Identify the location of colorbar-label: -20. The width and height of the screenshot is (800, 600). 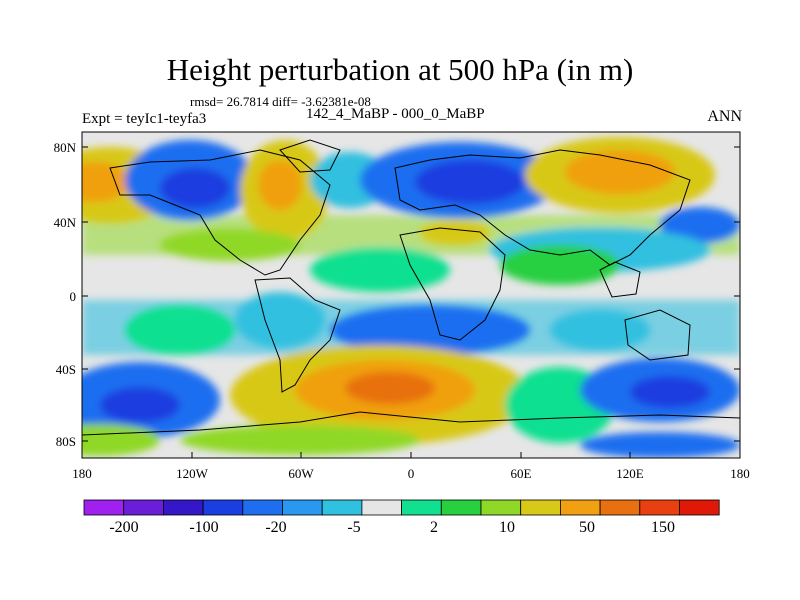
(275, 527).